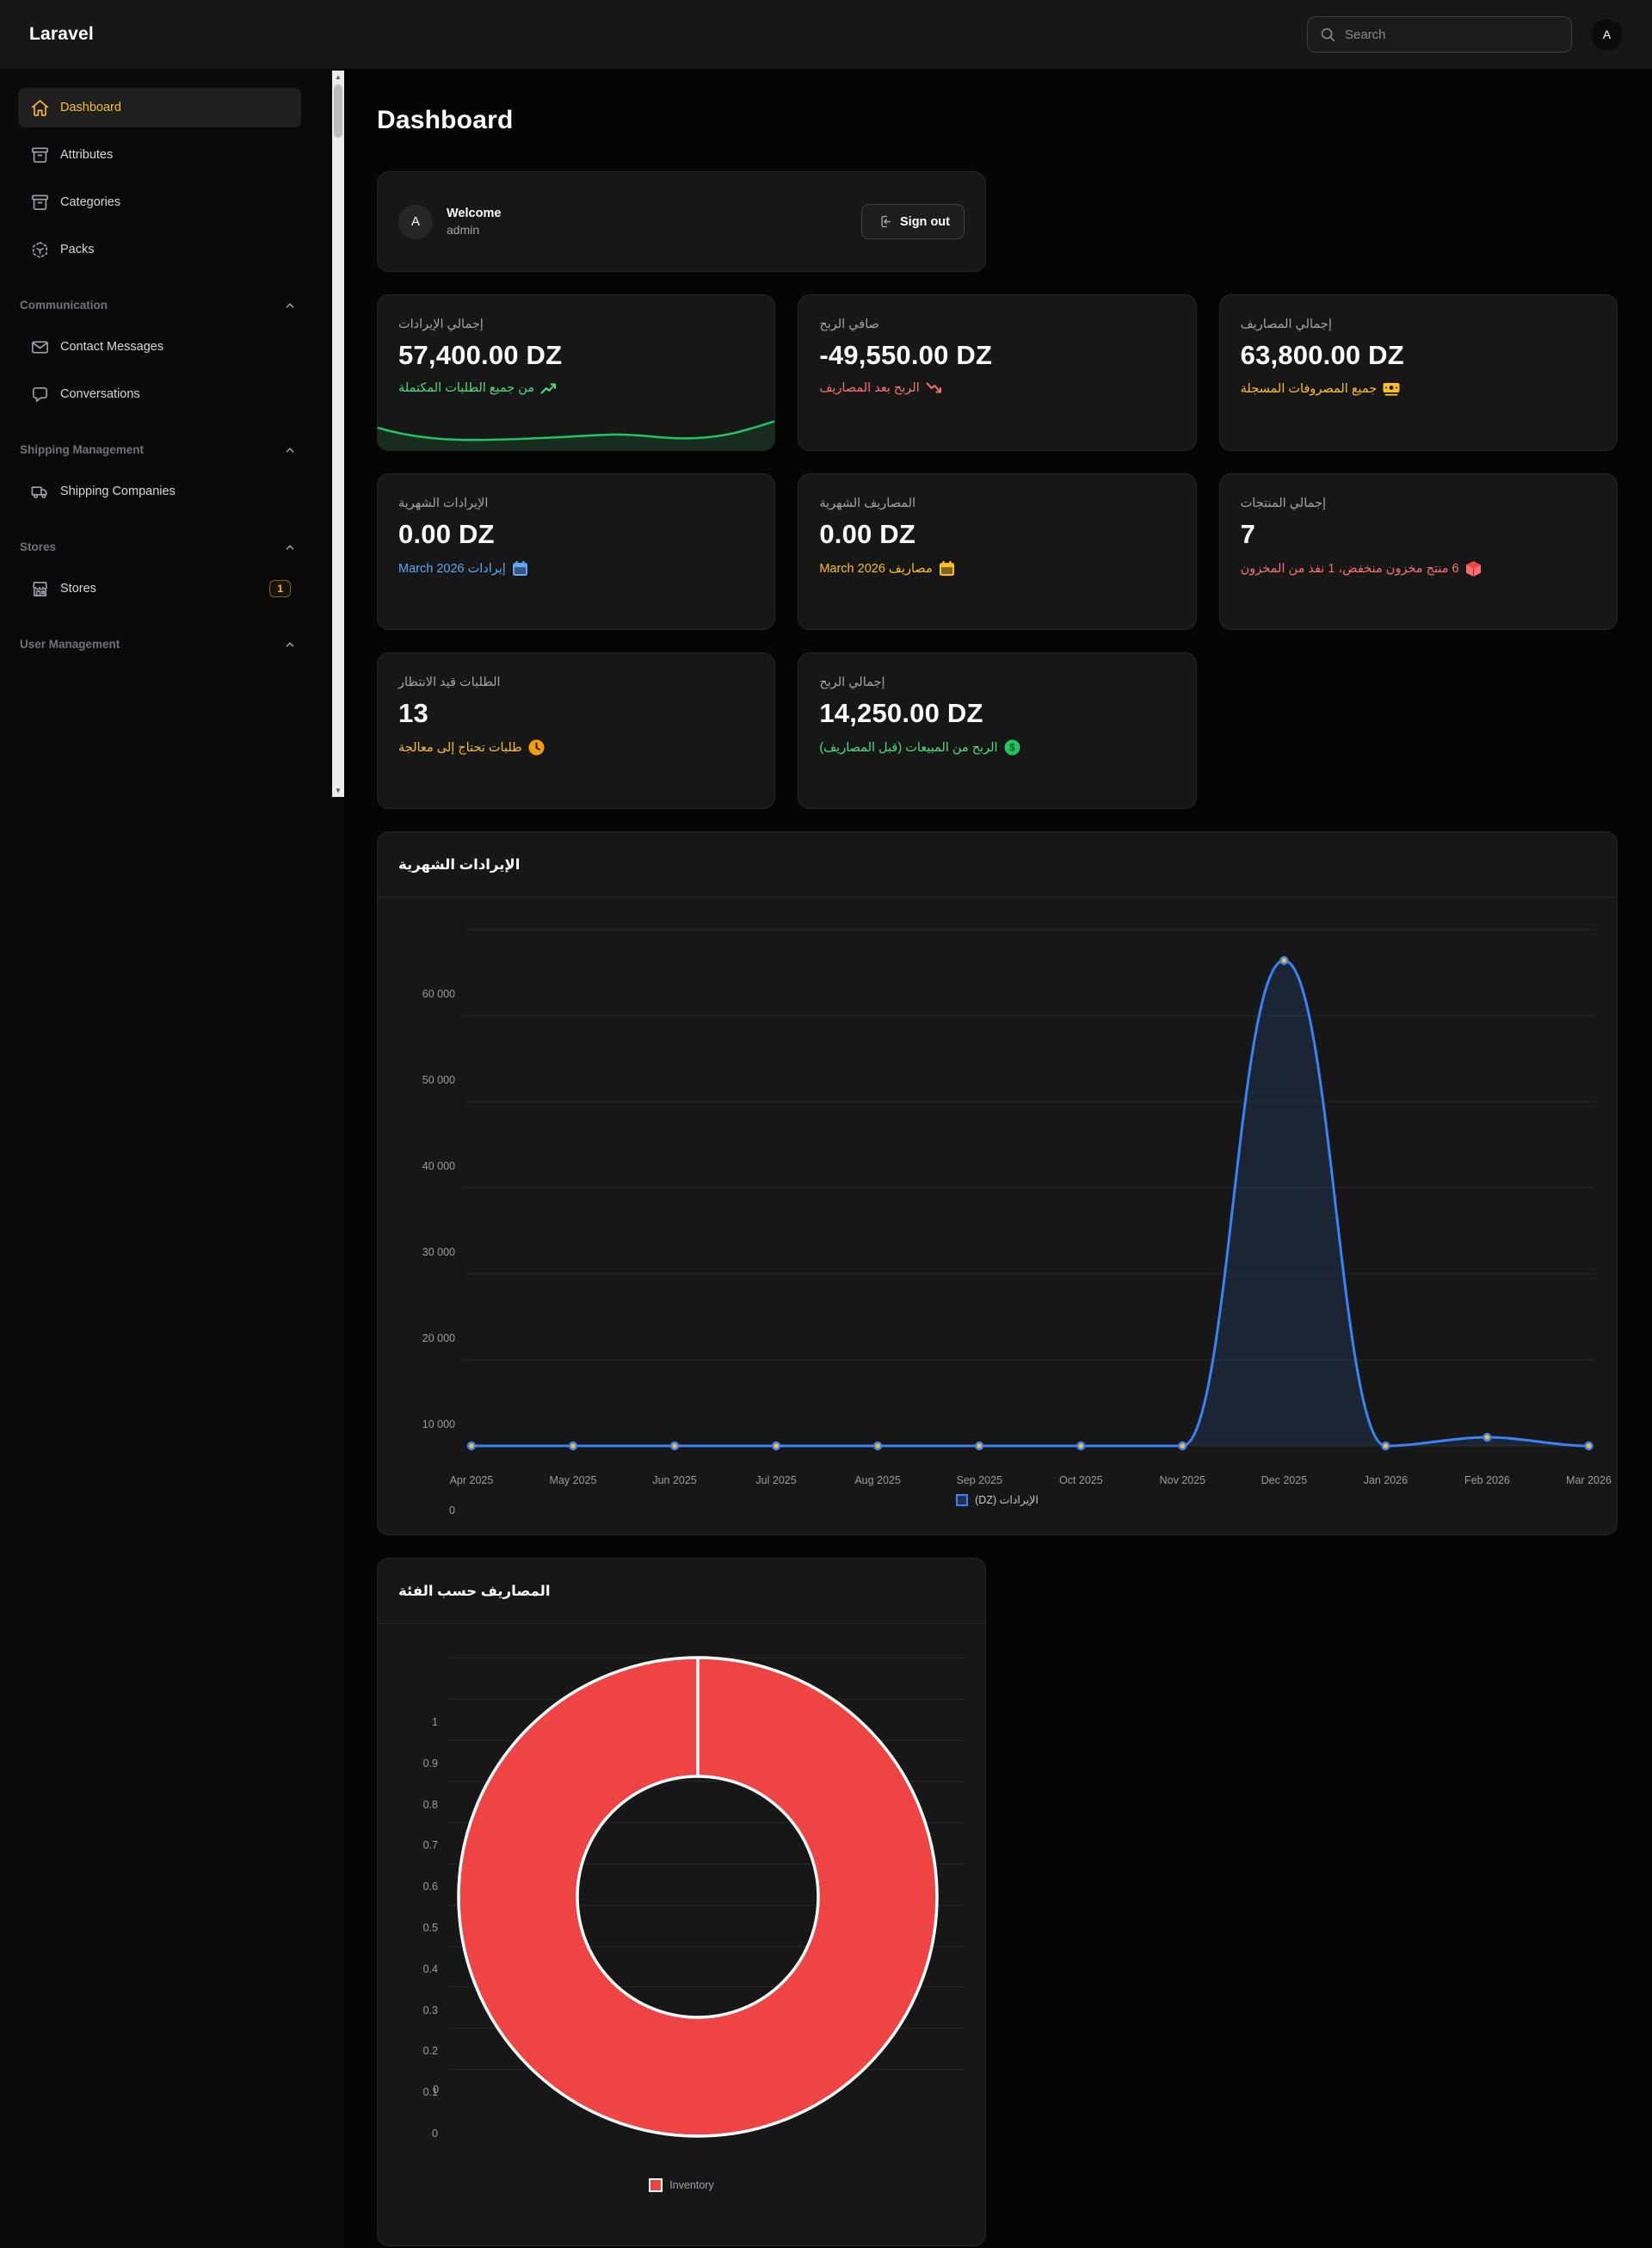  Describe the element at coordinates (464, 230) in the screenshot. I see `welcome-username: admin` at that location.